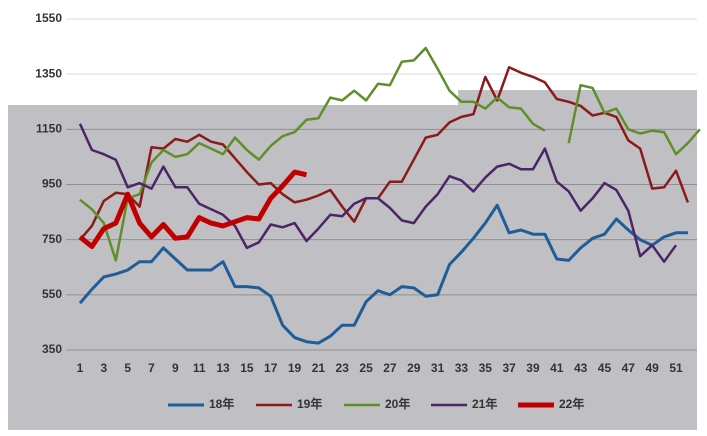  Describe the element at coordinates (319, 368) in the screenshot. I see `x-tick-label: 21` at that location.